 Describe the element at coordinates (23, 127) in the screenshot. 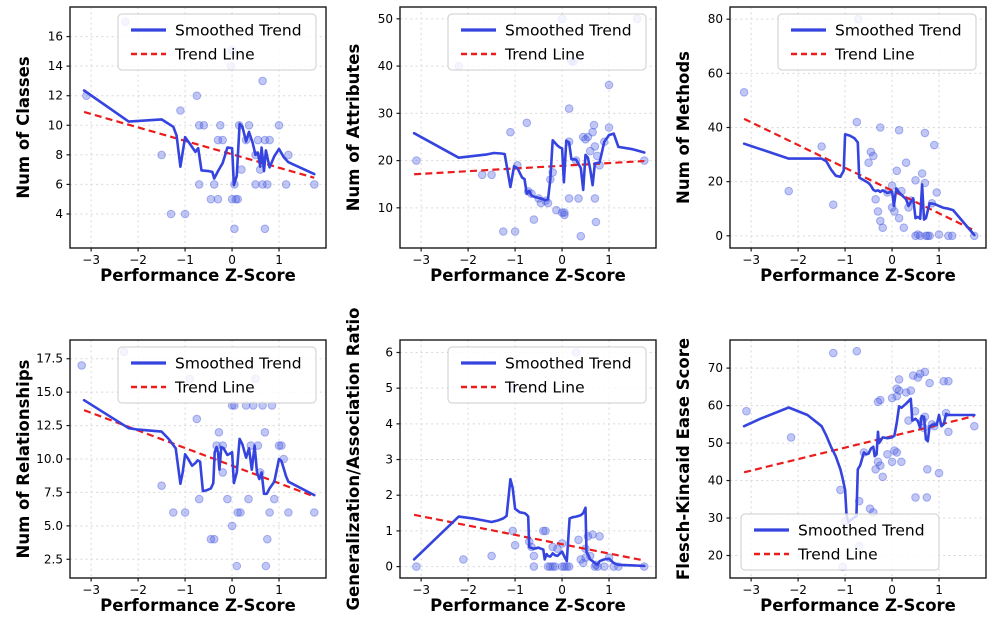

I see `y-axis-label: Num of Classes` at that location.